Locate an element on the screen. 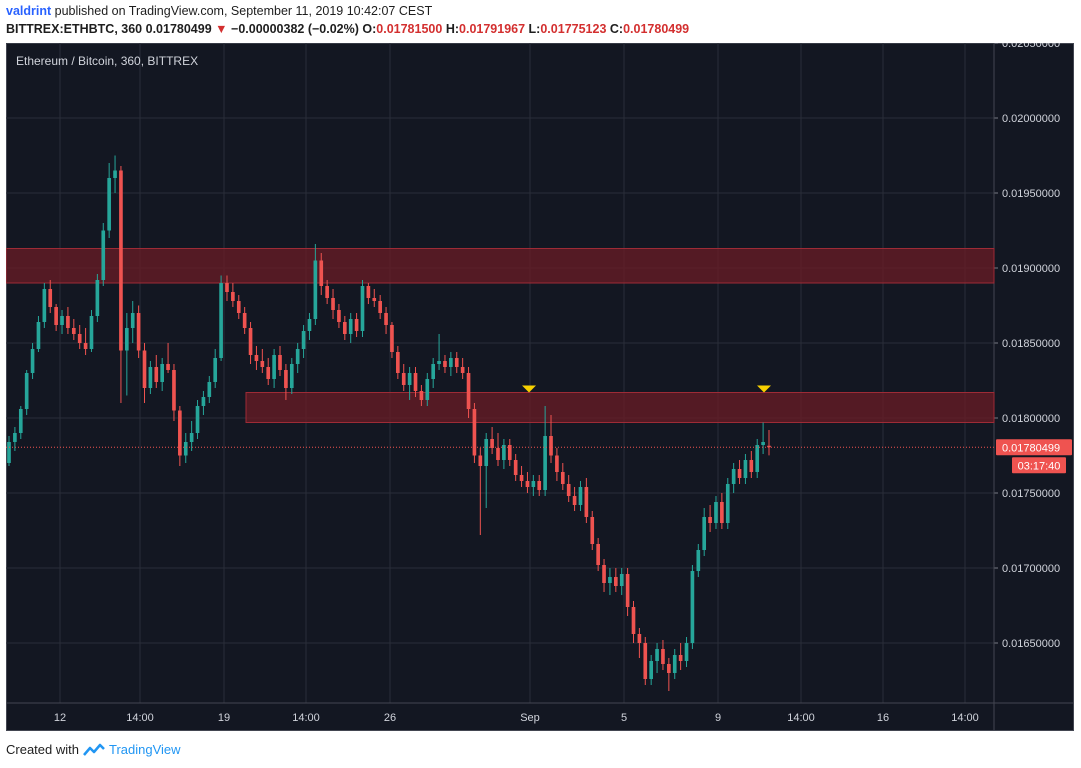  y-tick-label: 0.01700000 is located at coordinates (1031, 569).